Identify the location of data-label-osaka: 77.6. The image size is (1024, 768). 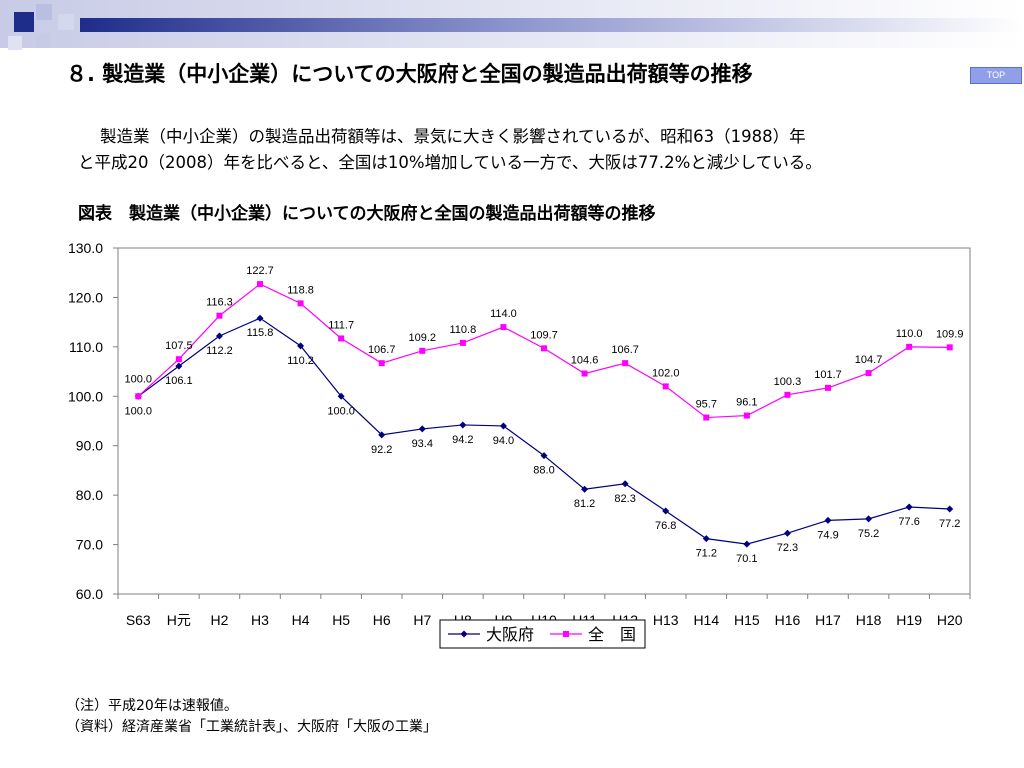
(908, 522).